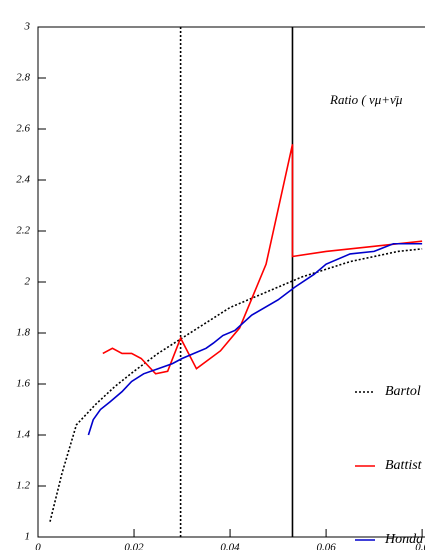 This screenshot has height=550, width=425. Describe the element at coordinates (23, 78) in the screenshot. I see `y-tick-label: 2.8` at that location.